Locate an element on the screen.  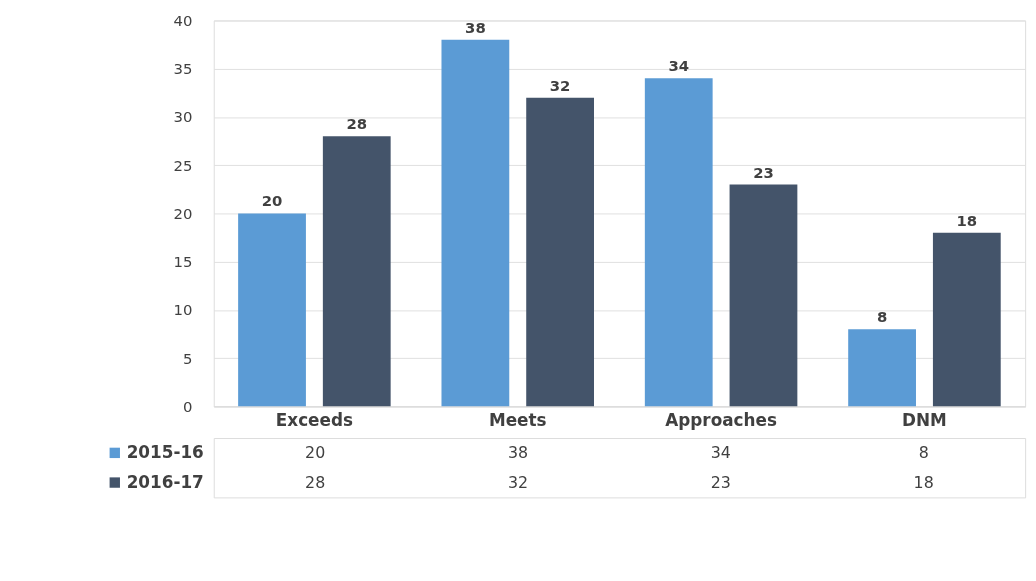
annotation: 8 is located at coordinates (882, 317).